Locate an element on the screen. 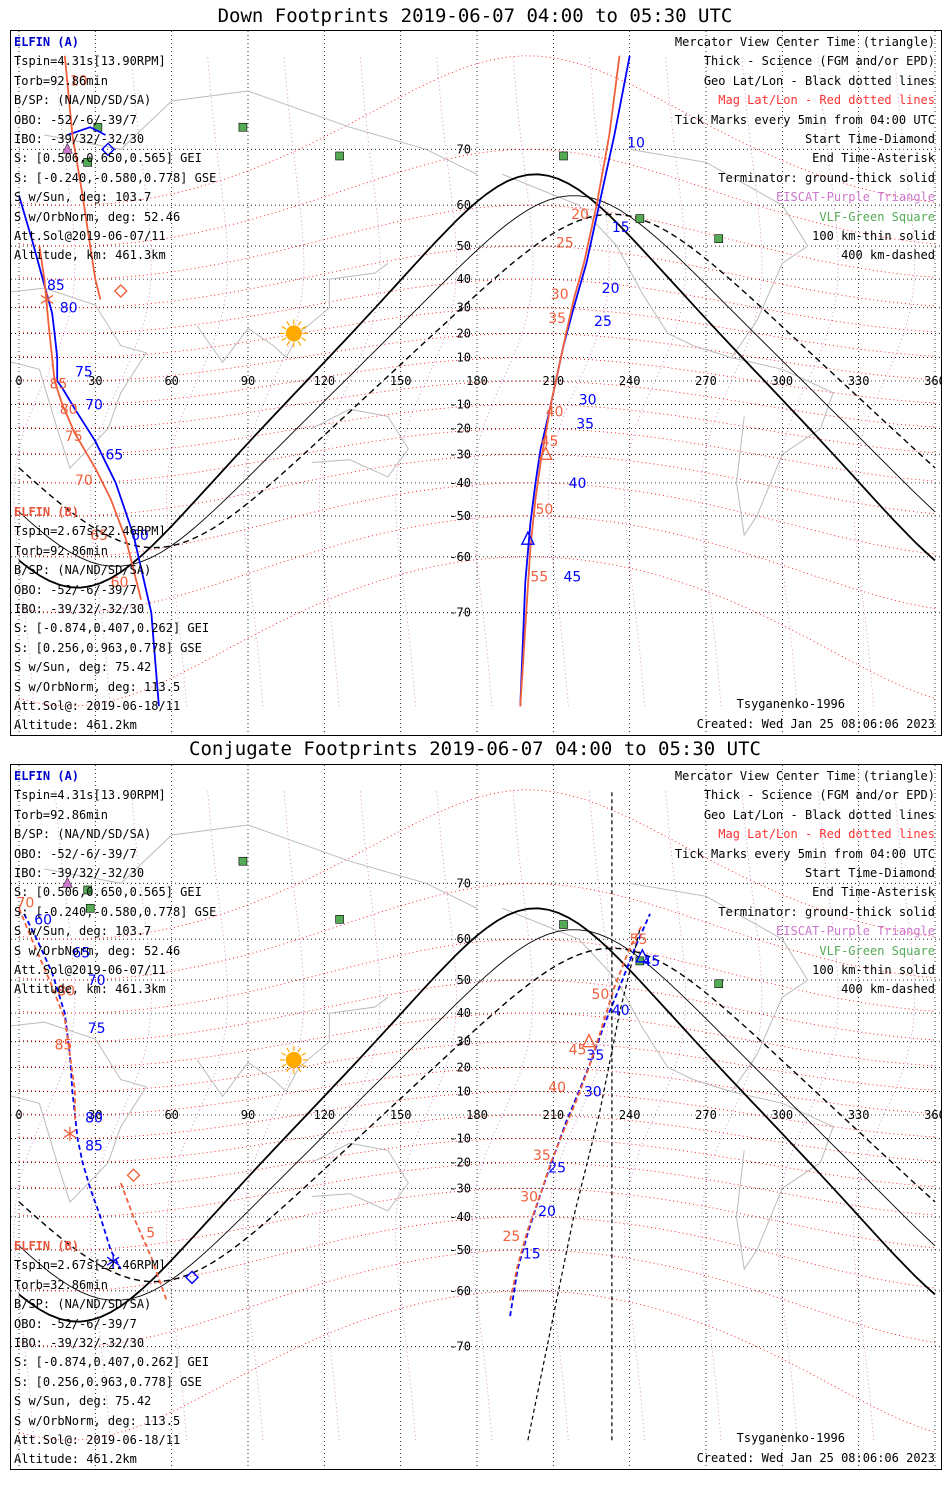  info-line: S: [-0.874,0.407,0.262] GEI is located at coordinates (112, 628).